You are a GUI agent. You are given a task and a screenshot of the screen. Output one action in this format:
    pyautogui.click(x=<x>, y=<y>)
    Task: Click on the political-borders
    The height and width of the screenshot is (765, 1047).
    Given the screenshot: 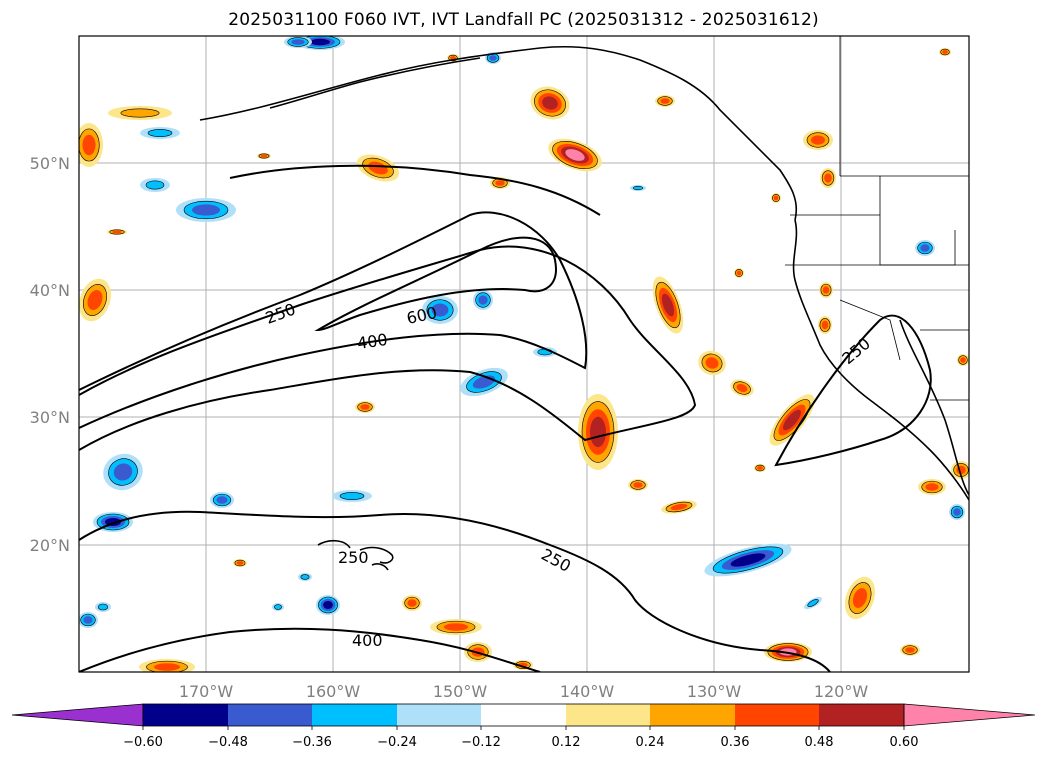 What is the action you would take?
    pyautogui.click(x=877, y=218)
    